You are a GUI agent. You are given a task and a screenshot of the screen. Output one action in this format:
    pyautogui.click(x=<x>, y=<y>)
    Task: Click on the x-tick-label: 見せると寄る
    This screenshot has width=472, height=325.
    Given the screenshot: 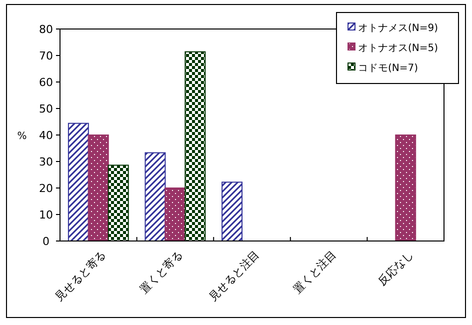 What is the action you would take?
    pyautogui.click(x=80, y=276)
    